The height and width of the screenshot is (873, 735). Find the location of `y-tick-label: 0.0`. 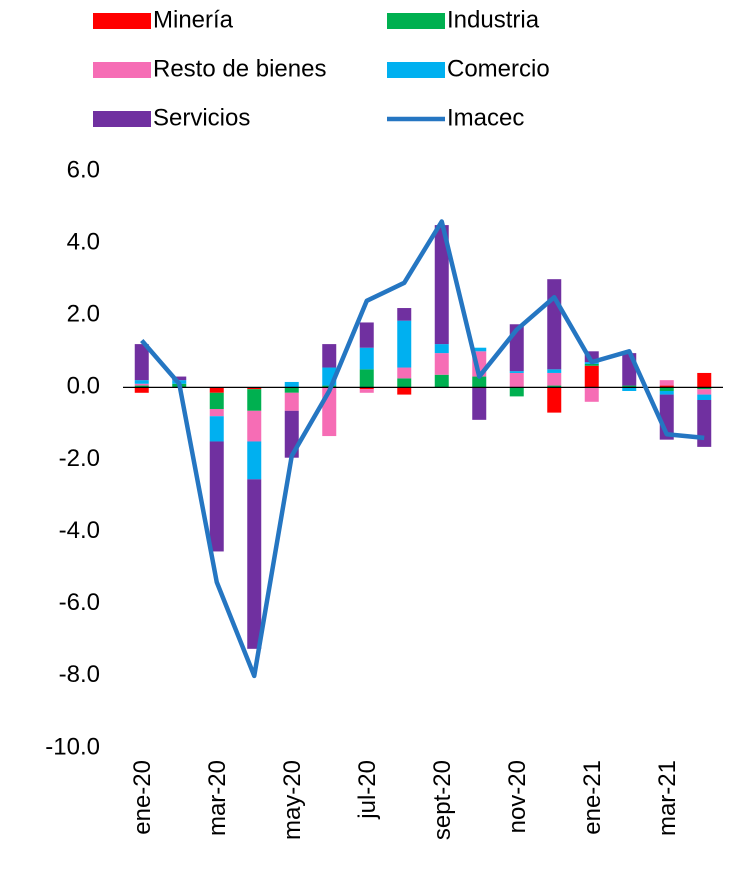

y-tick-label: 0.0 is located at coordinates (83, 386).